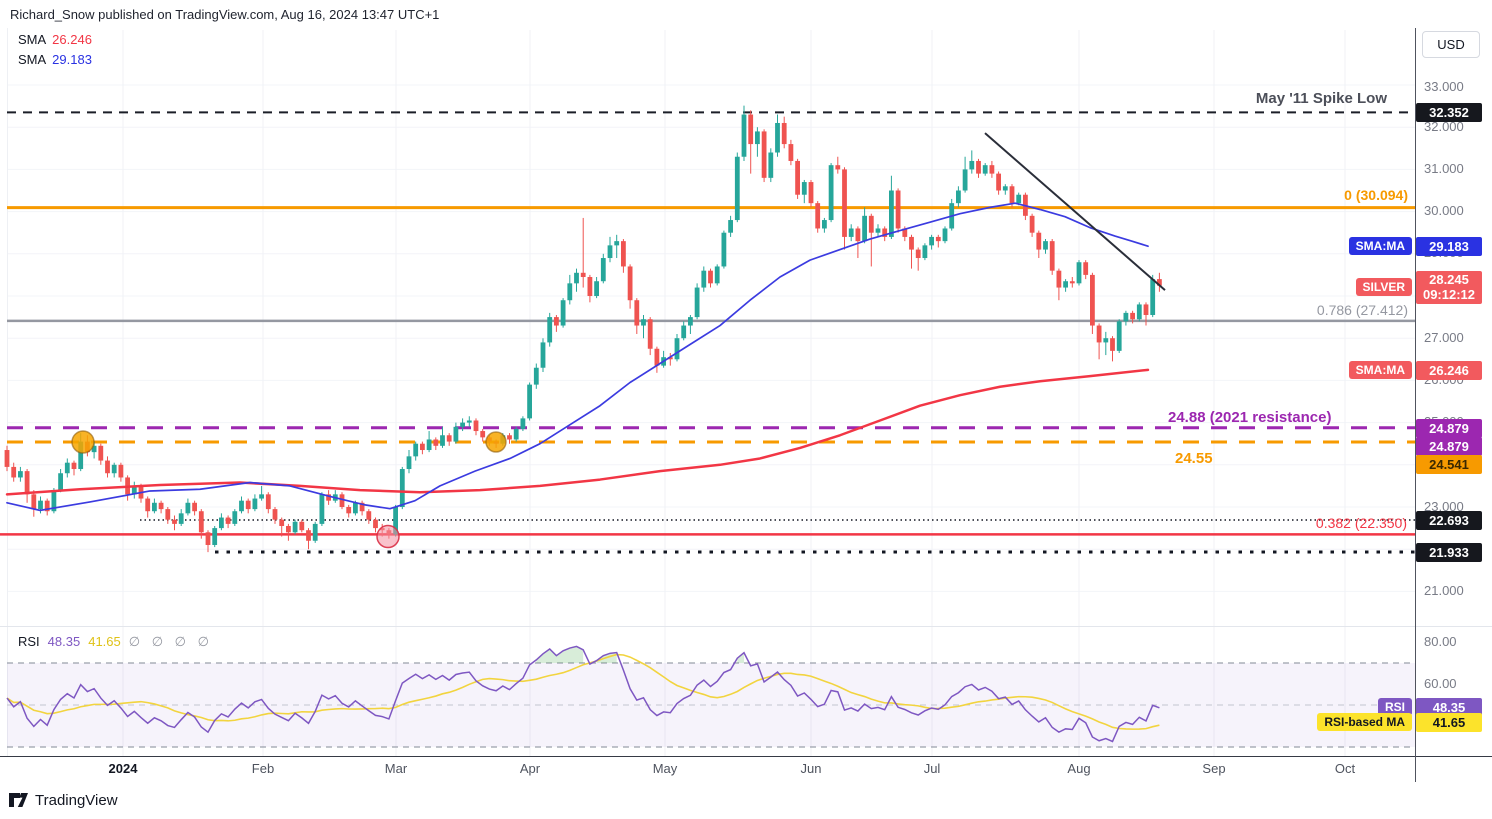  Describe the element at coordinates (58, 40) in the screenshot. I see `sma-legend-row: SMA 26.246` at that location.